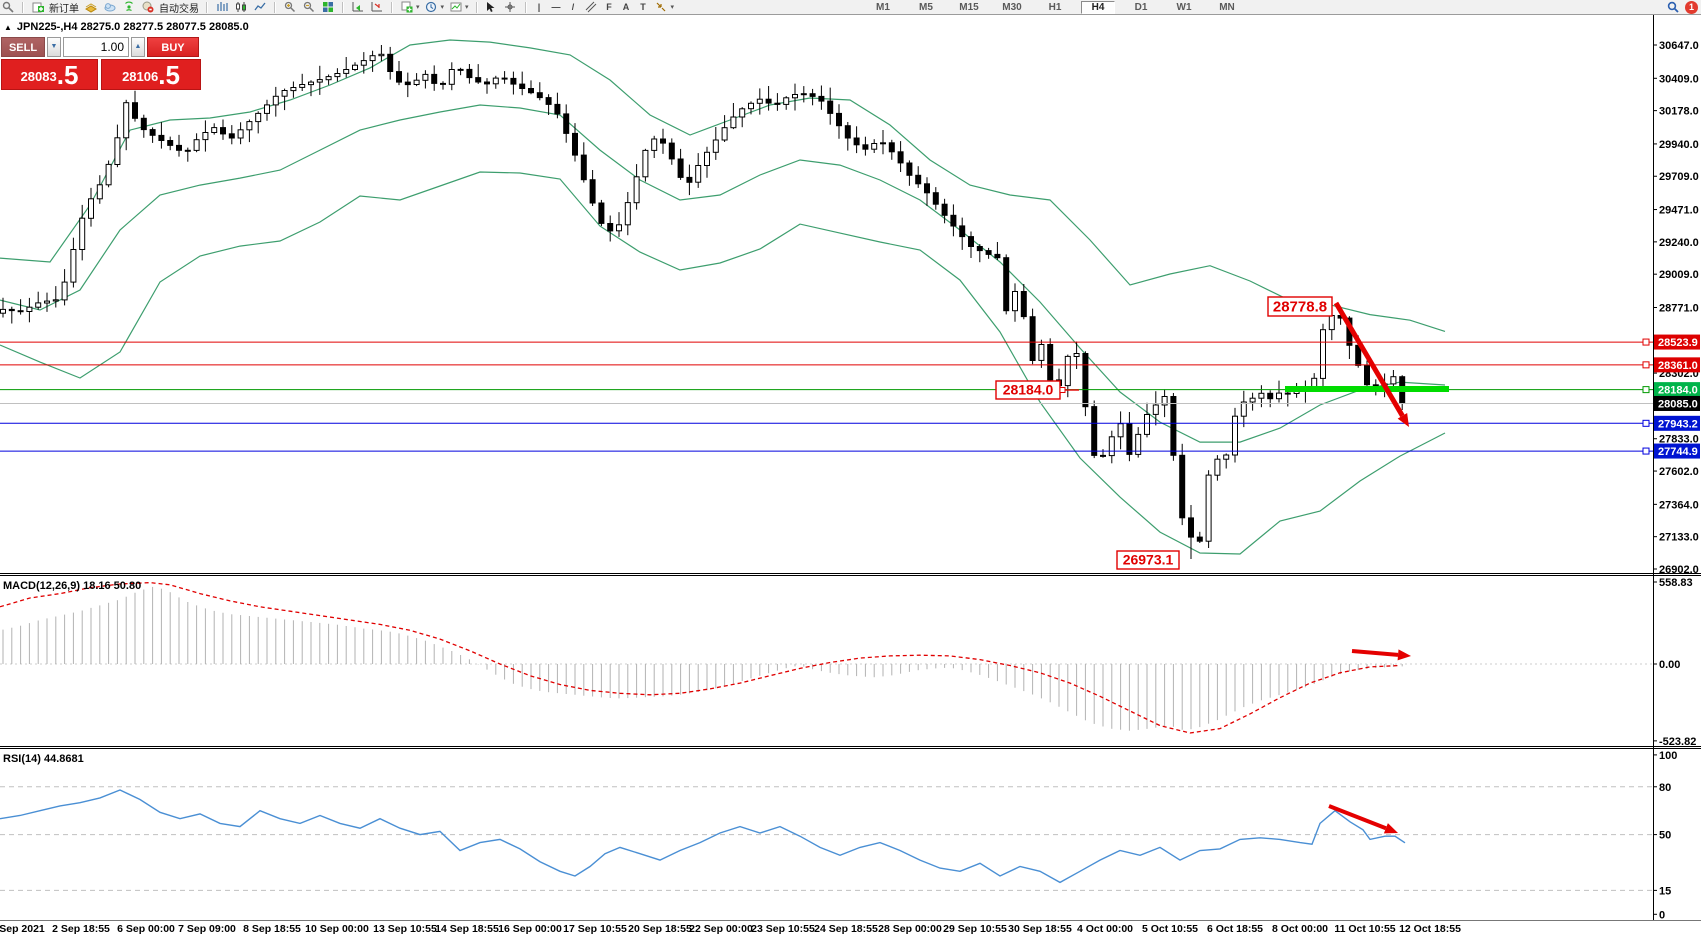 The width and height of the screenshot is (1701, 935). I want to click on price-tick-label: 28771.0, so click(1679, 308).